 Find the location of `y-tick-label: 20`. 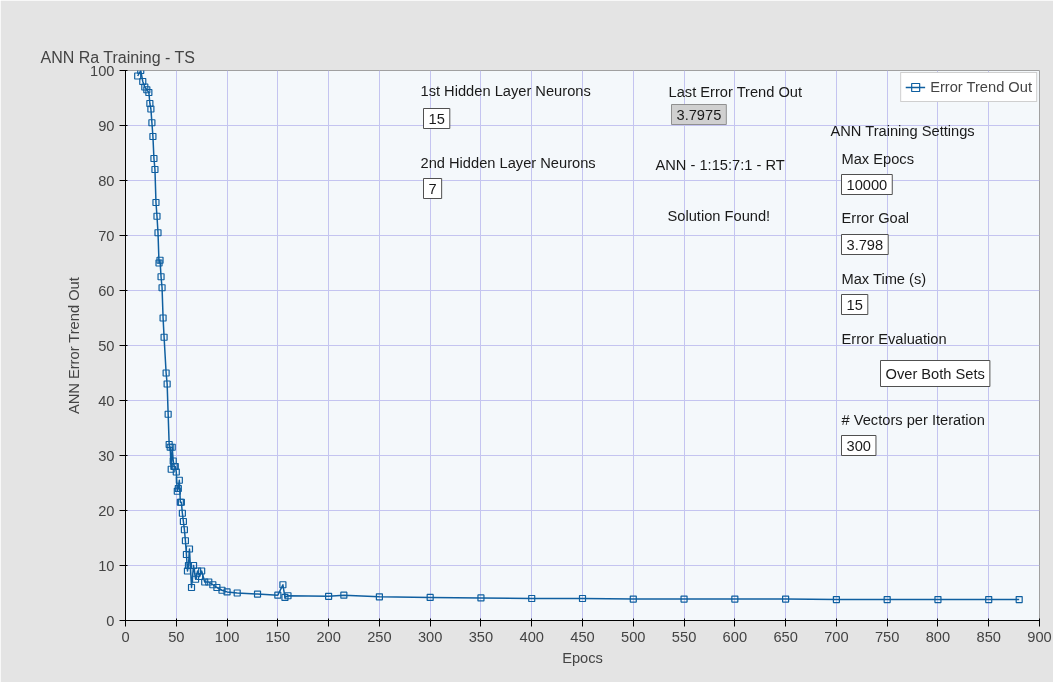

y-tick-label: 20 is located at coordinates (106, 510).